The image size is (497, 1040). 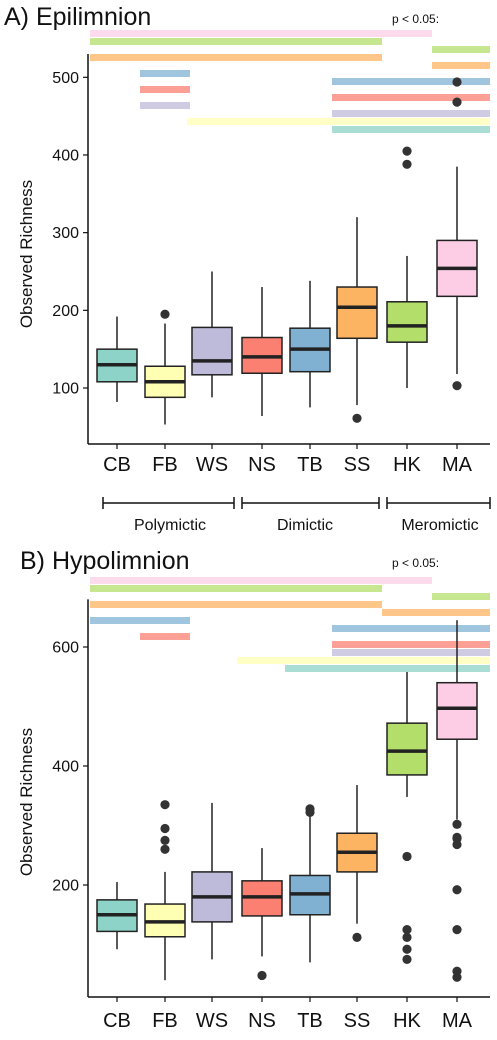 What do you see at coordinates (296, 515) in the screenshot?
I see `lake-group-brackets: Polymictic Dimictic Meromictic` at bounding box center [296, 515].